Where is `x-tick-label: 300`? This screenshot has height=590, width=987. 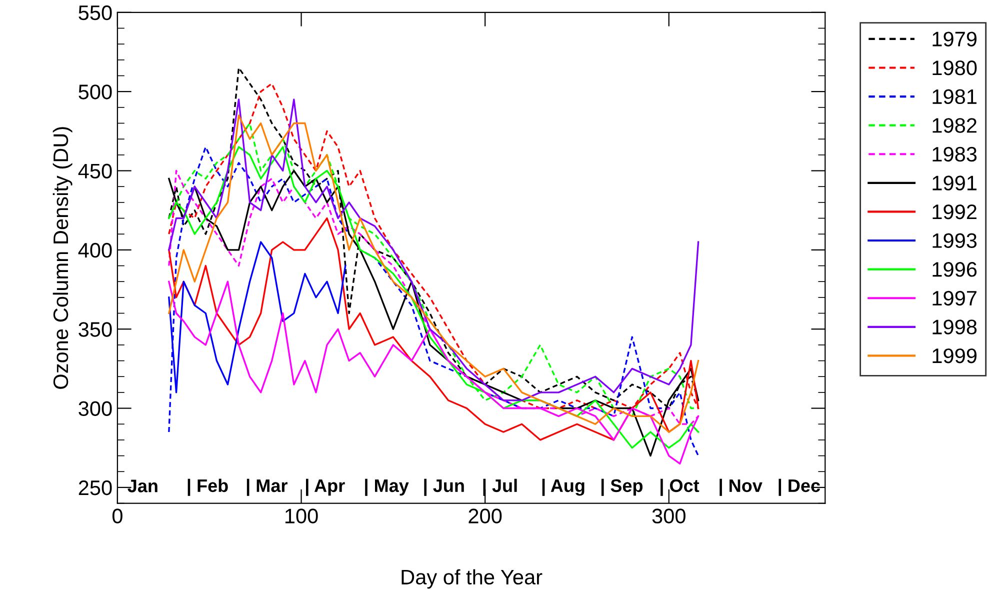
x-tick-label: 300 is located at coordinates (669, 516).